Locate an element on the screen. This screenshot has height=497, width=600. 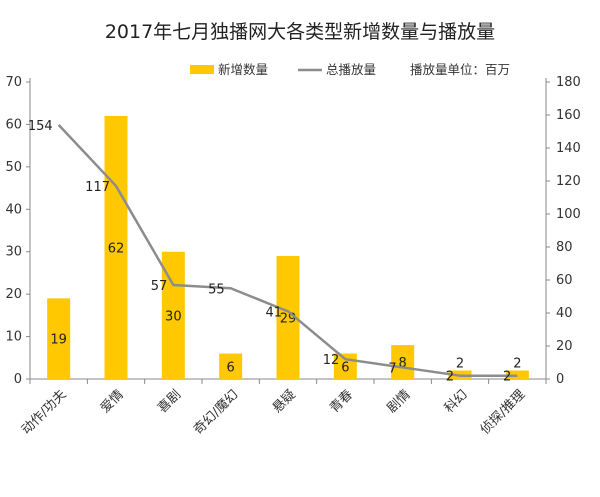
x-tick-label: 侦探/推理 is located at coordinates (503, 412).